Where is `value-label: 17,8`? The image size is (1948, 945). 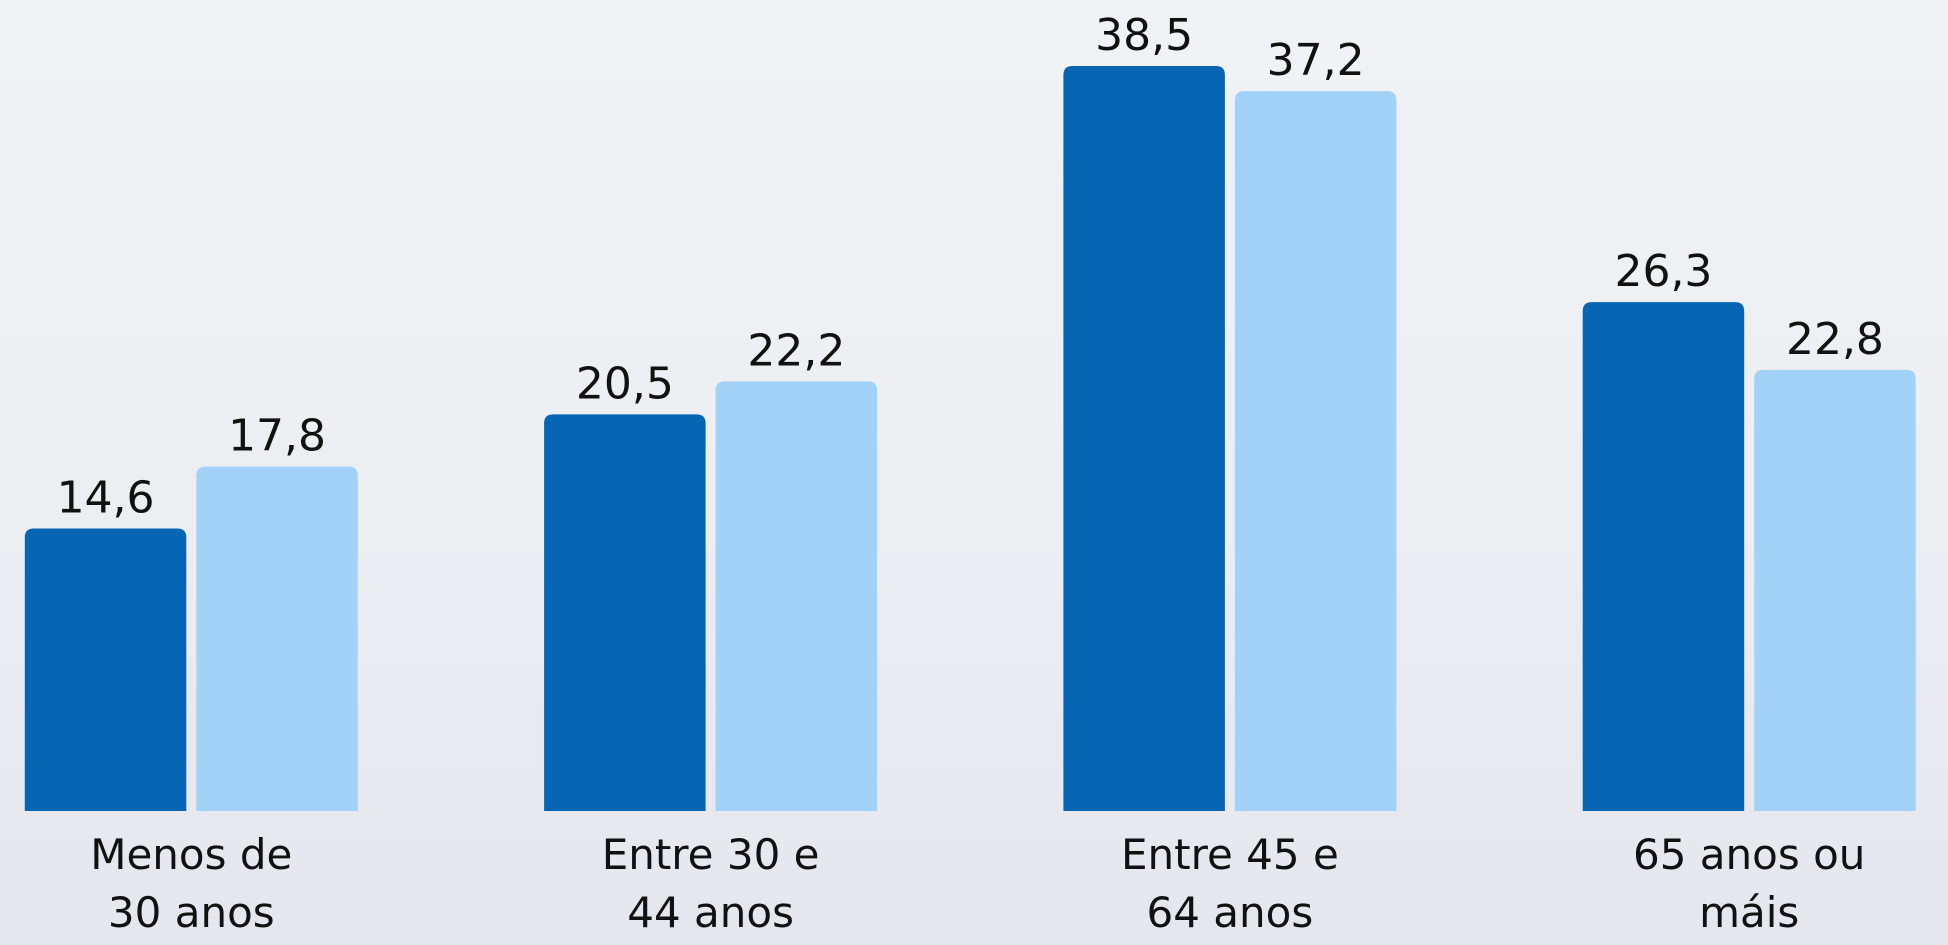
value-label: 17,8 is located at coordinates (277, 436).